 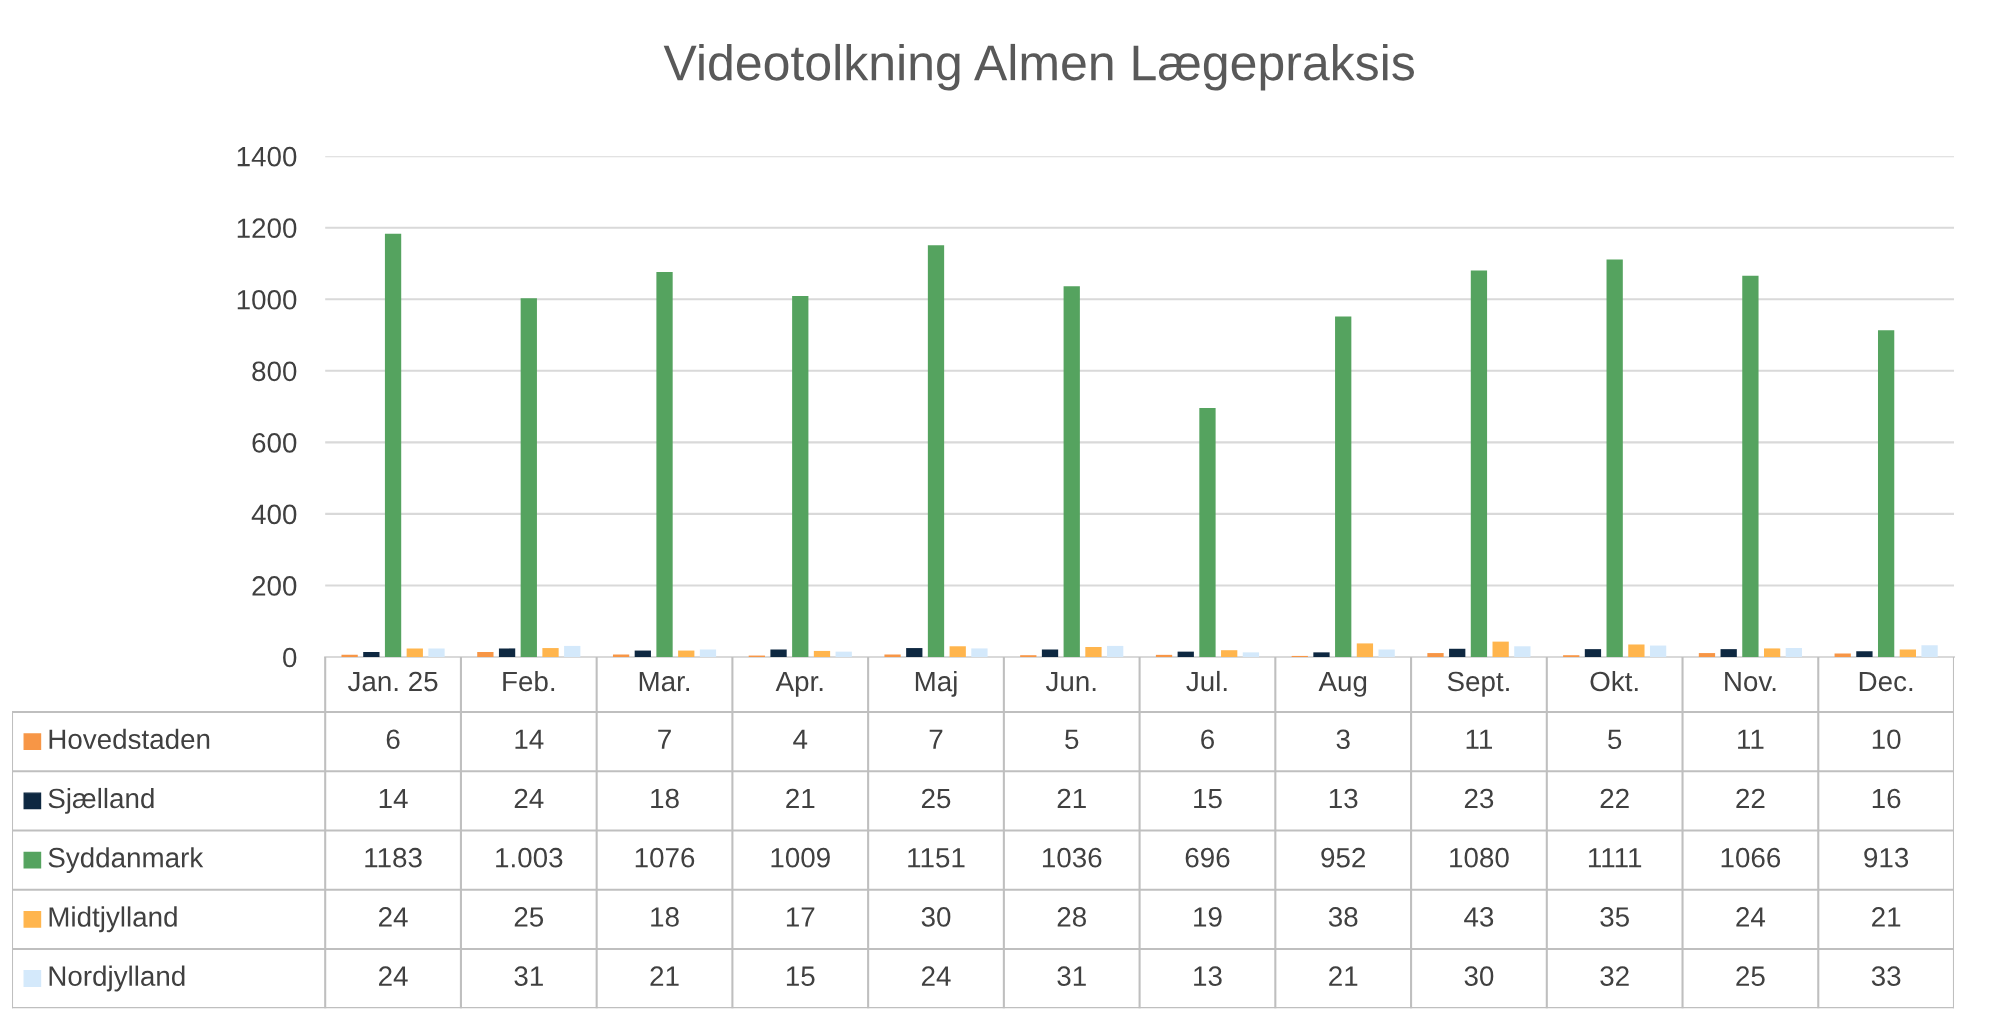 I want to click on data-label: 1183, so click(x=393, y=857).